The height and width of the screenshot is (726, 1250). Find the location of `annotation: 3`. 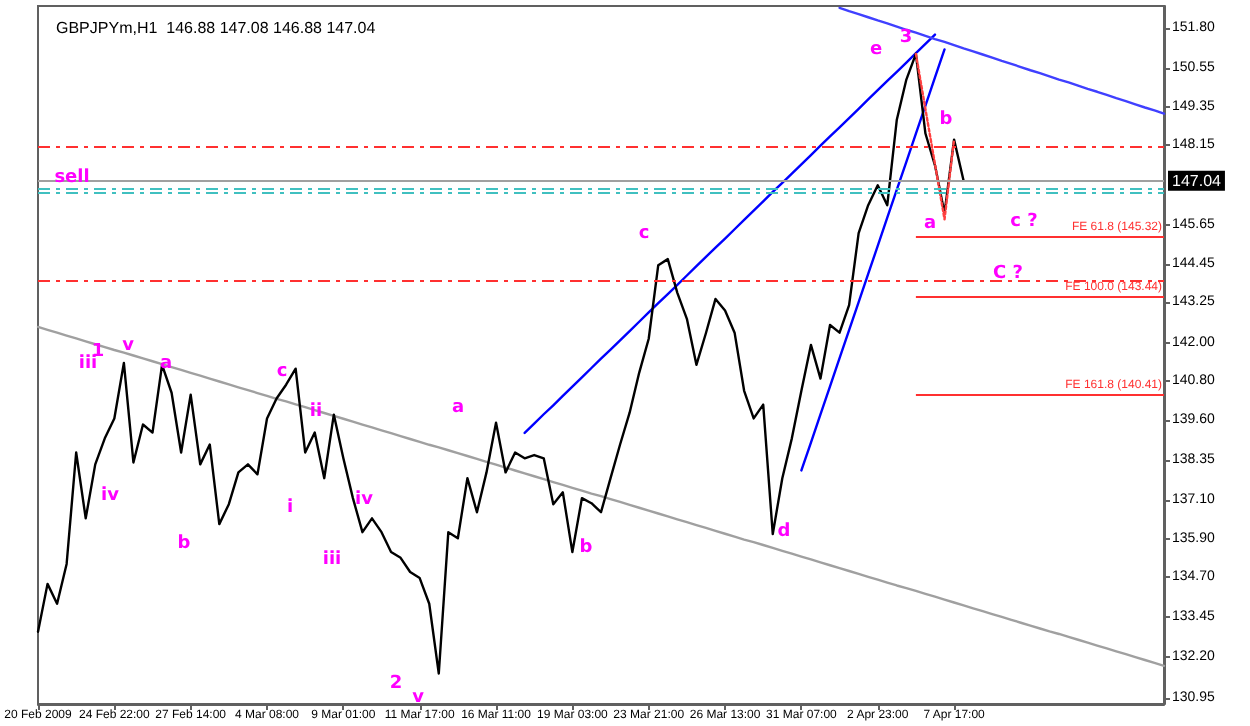

annotation: 3 is located at coordinates (906, 37).